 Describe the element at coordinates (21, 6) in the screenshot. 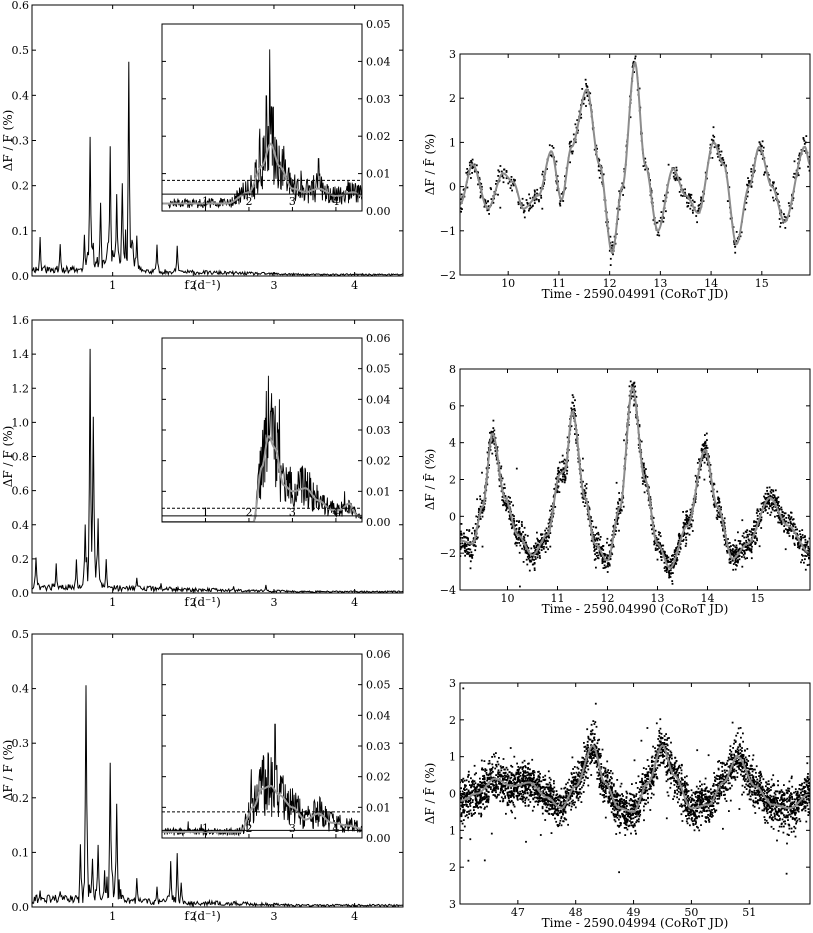

I see `y-tick-label: 0.6` at that location.